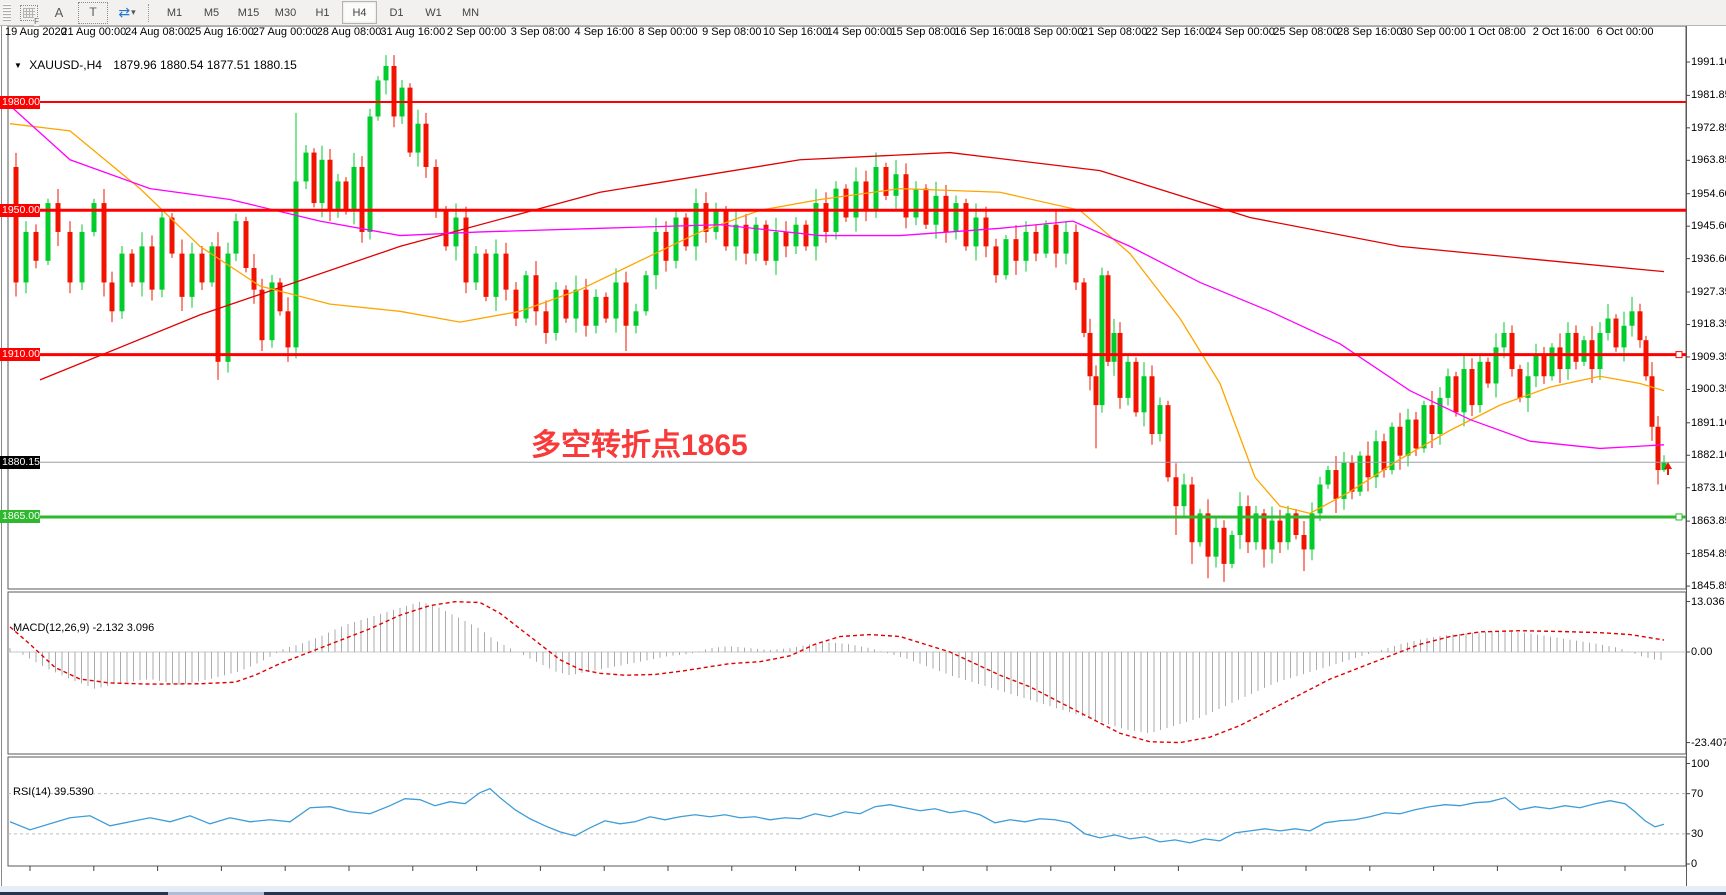 The width and height of the screenshot is (1726, 895). Describe the element at coordinates (1668, 468) in the screenshot. I see `arrow-up-marker` at that location.